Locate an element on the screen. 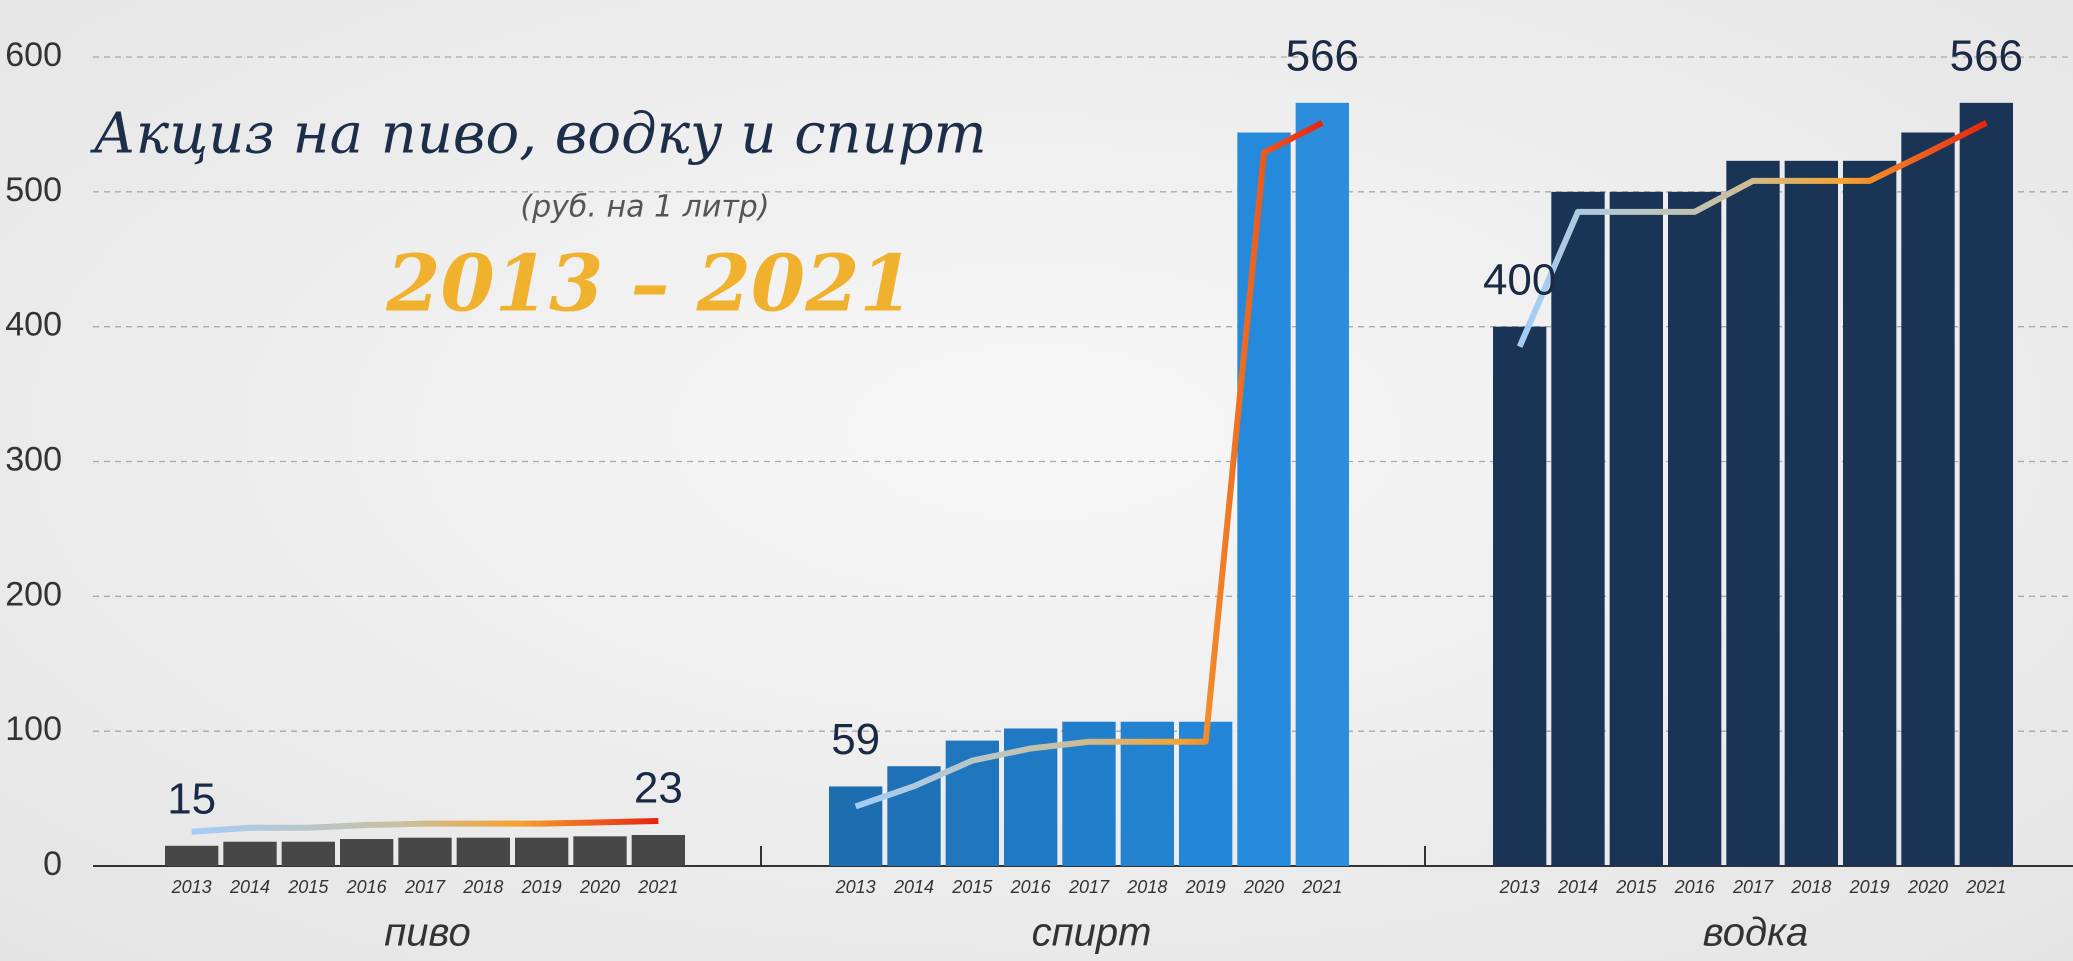  chart-period: 2013 – 2021 is located at coordinates (649, 284).